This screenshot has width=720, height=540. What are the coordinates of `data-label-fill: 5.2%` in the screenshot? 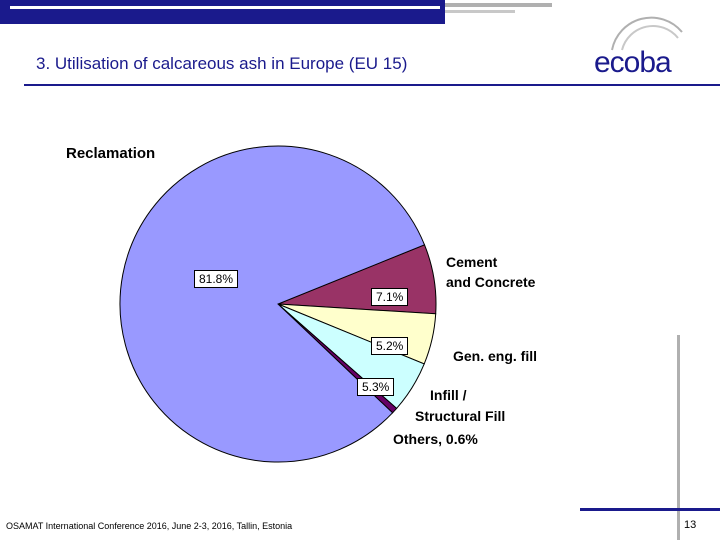 It's located at (390, 346).